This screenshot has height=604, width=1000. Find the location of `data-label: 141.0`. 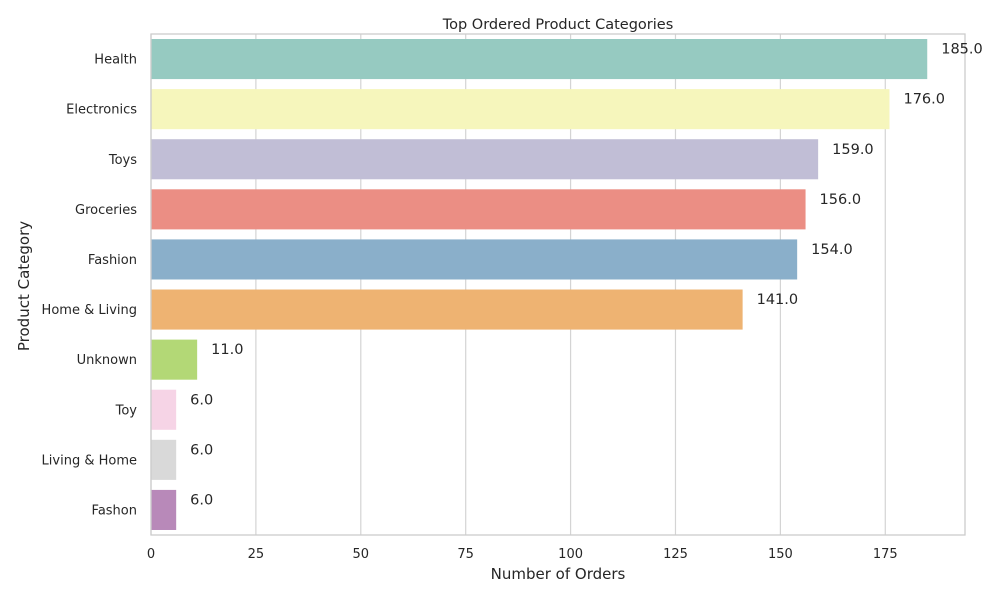

data-label: 141.0 is located at coordinates (778, 300).